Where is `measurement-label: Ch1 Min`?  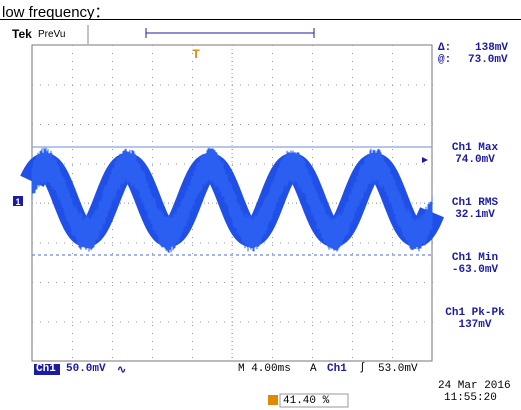
measurement-label: Ch1 Min is located at coordinates (475, 258).